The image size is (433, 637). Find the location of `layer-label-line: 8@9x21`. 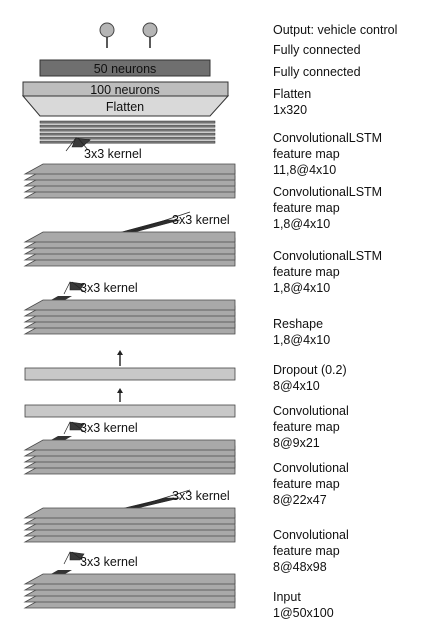

layer-label-line: 8@9x21 is located at coordinates (296, 443).